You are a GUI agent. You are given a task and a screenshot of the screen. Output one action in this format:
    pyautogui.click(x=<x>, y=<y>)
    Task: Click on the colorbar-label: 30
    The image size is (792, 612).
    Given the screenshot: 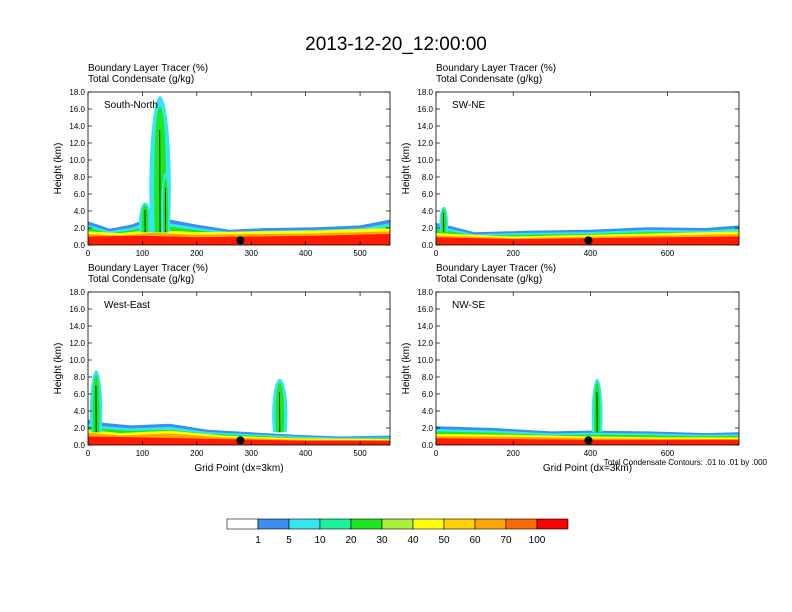 What is the action you would take?
    pyautogui.click(x=382, y=540)
    